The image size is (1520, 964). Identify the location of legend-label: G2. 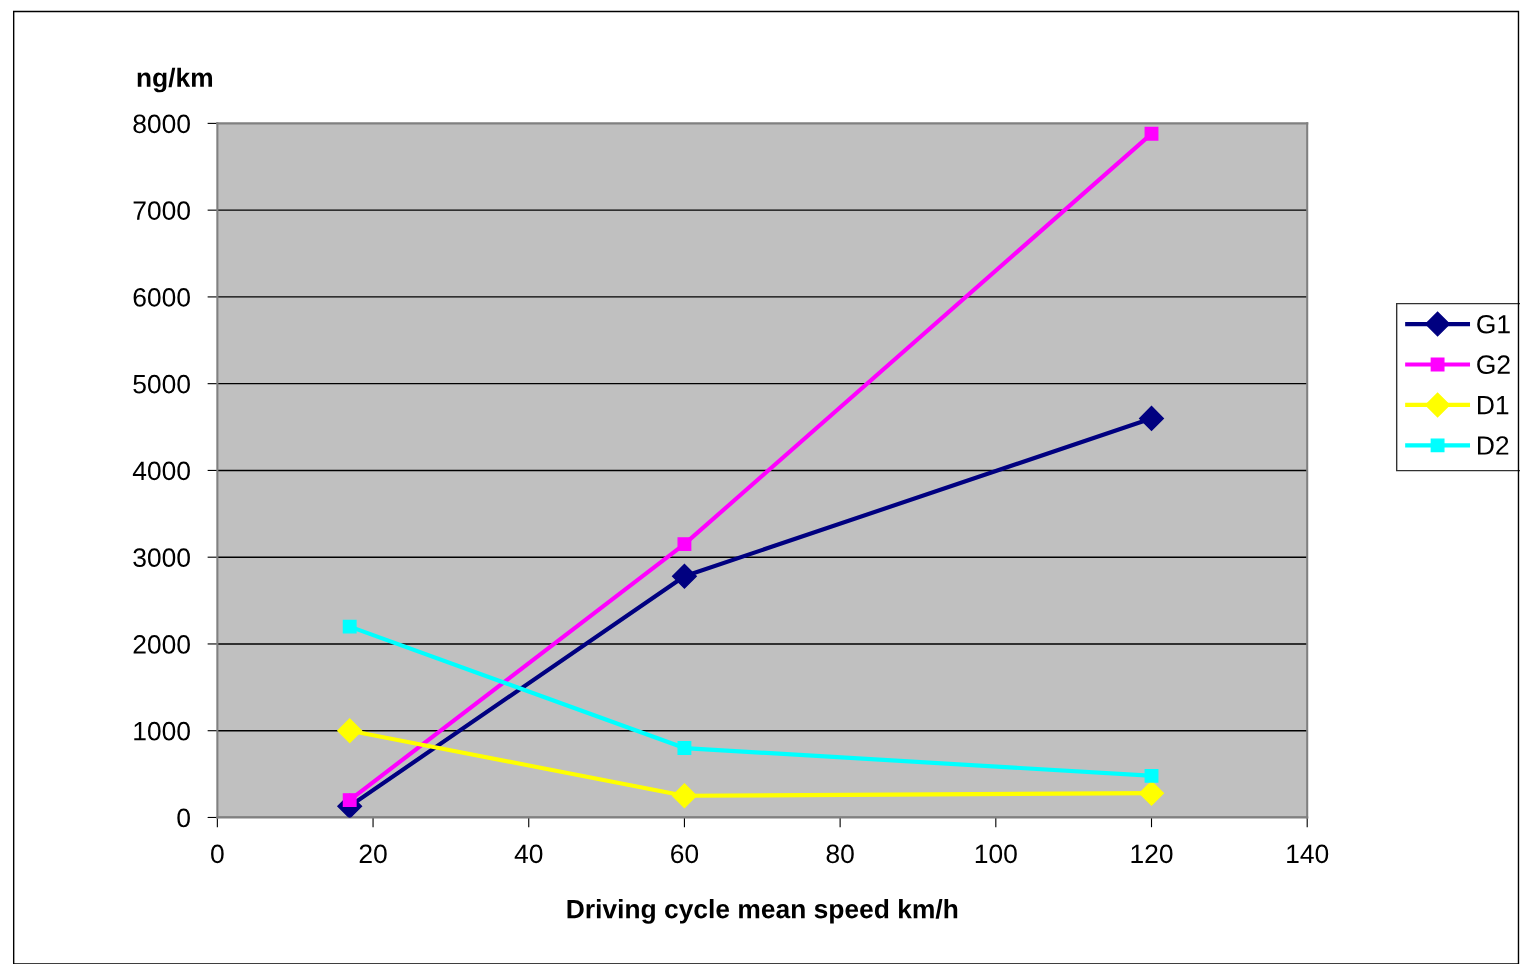
(1493, 365).